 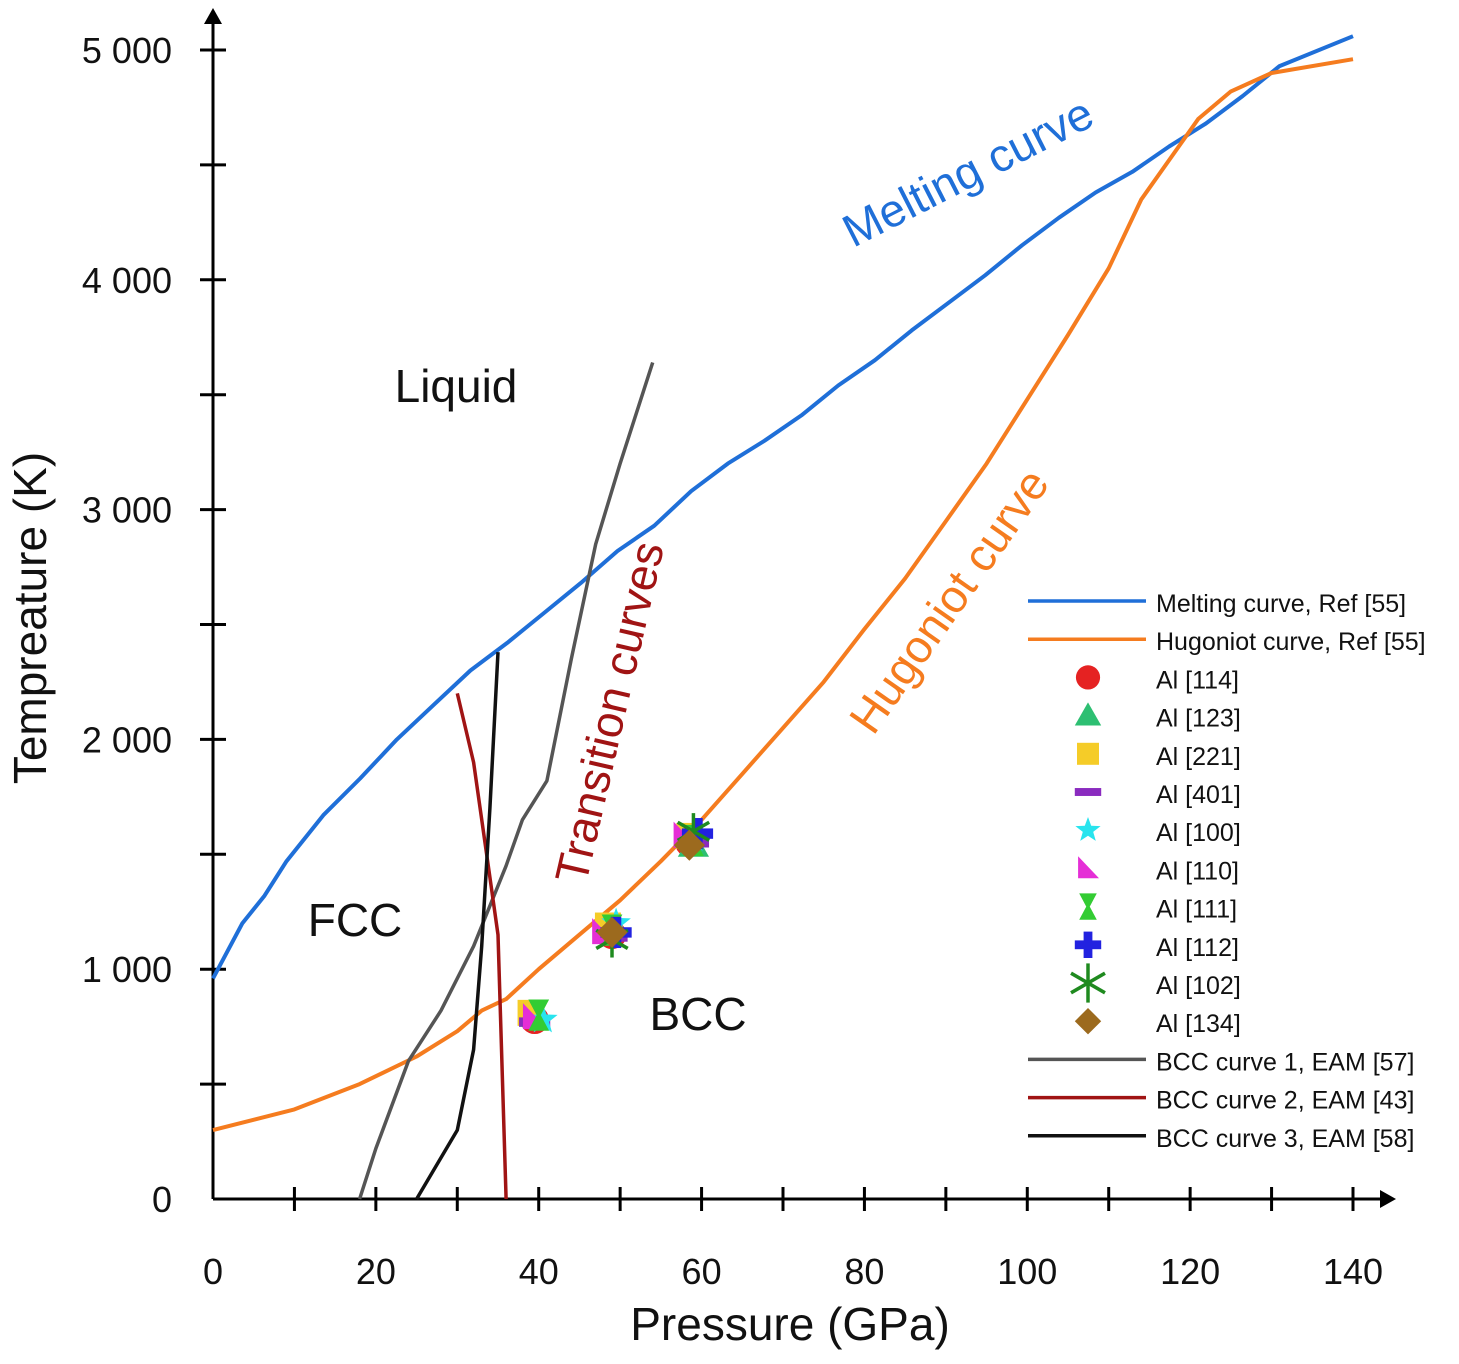 What do you see at coordinates (1027, 1271) in the screenshot?
I see `x-tick-label: 100` at bounding box center [1027, 1271].